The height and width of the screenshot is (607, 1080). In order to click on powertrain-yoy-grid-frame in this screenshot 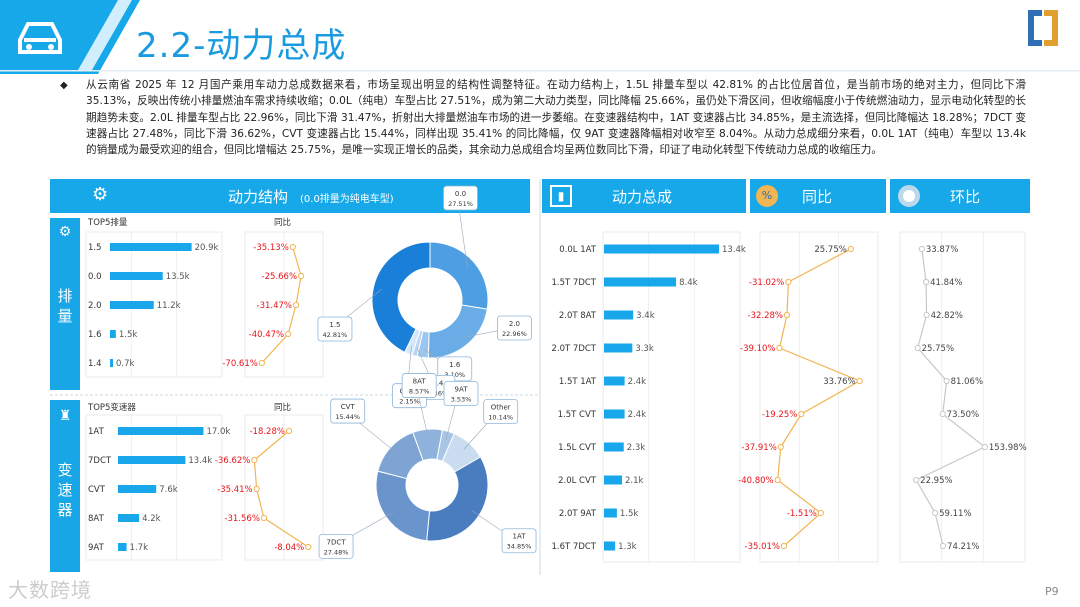, I will do `click(819, 397)`.